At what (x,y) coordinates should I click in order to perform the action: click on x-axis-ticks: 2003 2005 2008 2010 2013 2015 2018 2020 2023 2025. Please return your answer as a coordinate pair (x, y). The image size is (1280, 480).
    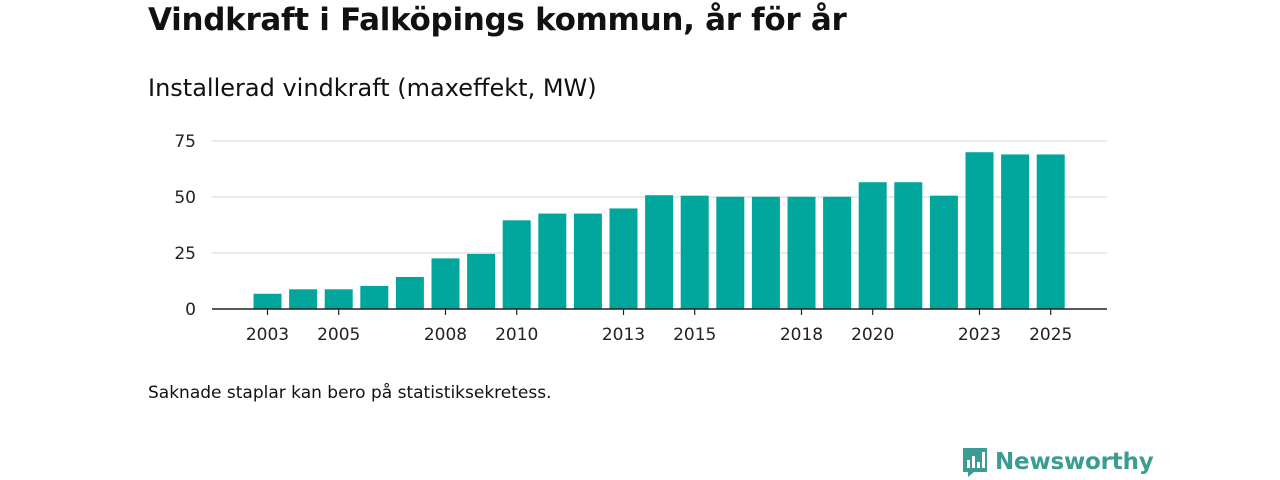
    Looking at the image, I should click on (659, 327).